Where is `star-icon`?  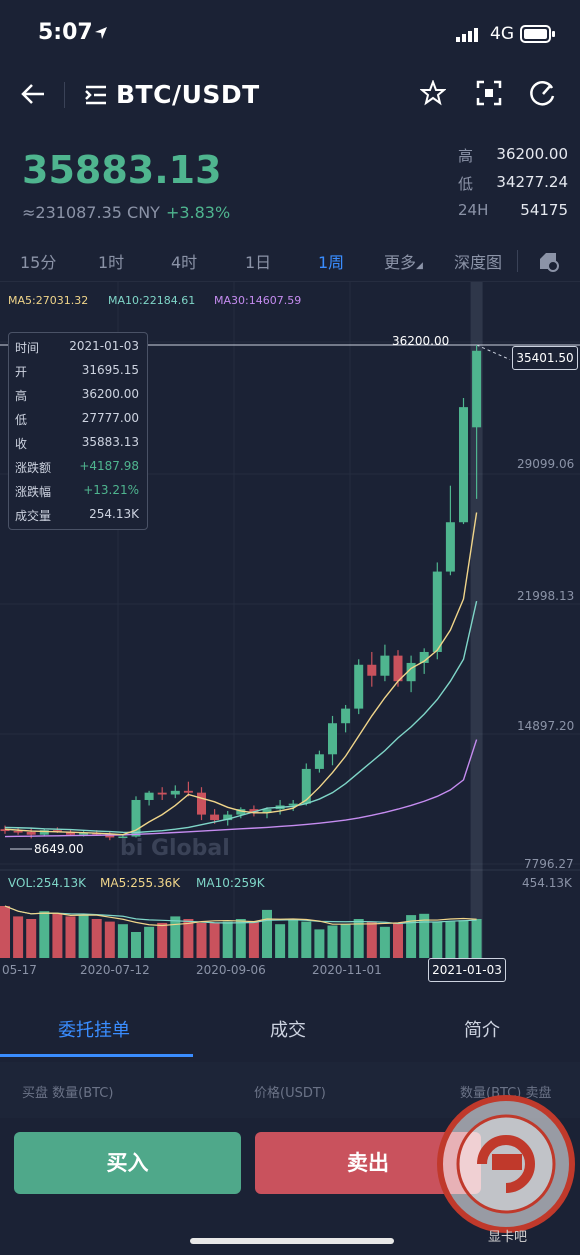
star-icon is located at coordinates (433, 93).